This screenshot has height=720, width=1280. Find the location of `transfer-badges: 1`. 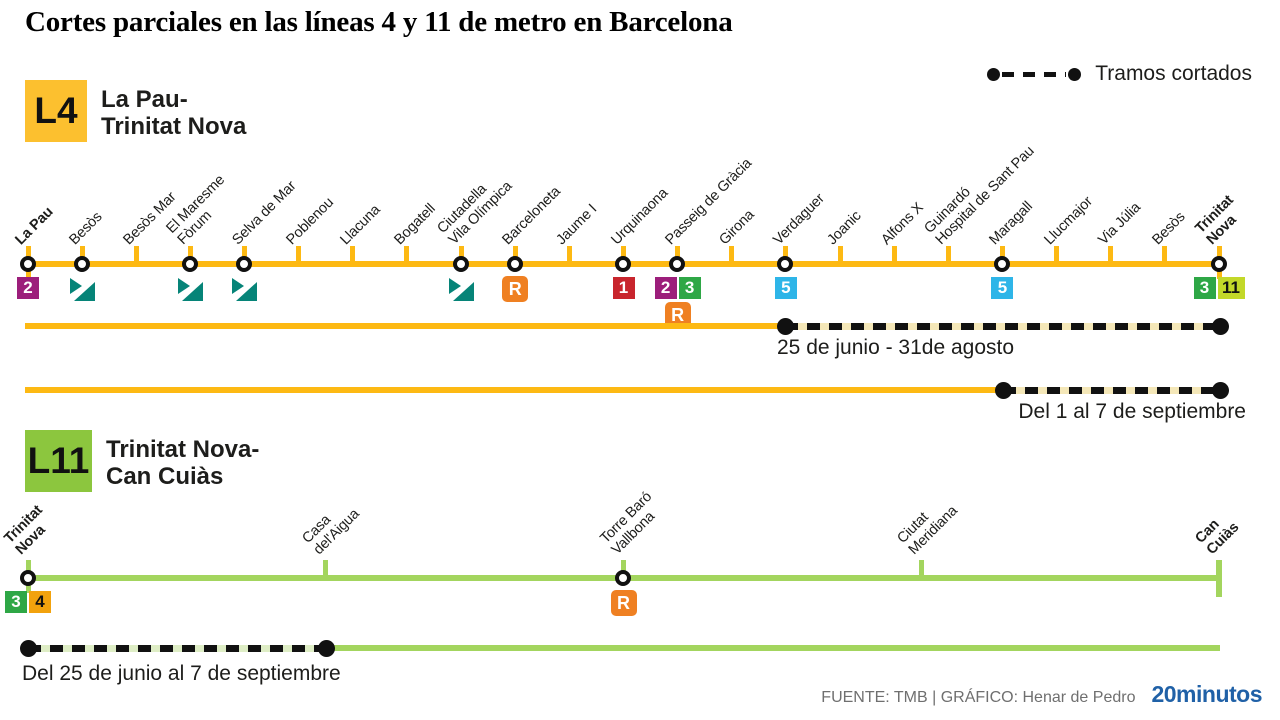

transfer-badges: 1 is located at coordinates (624, 288).